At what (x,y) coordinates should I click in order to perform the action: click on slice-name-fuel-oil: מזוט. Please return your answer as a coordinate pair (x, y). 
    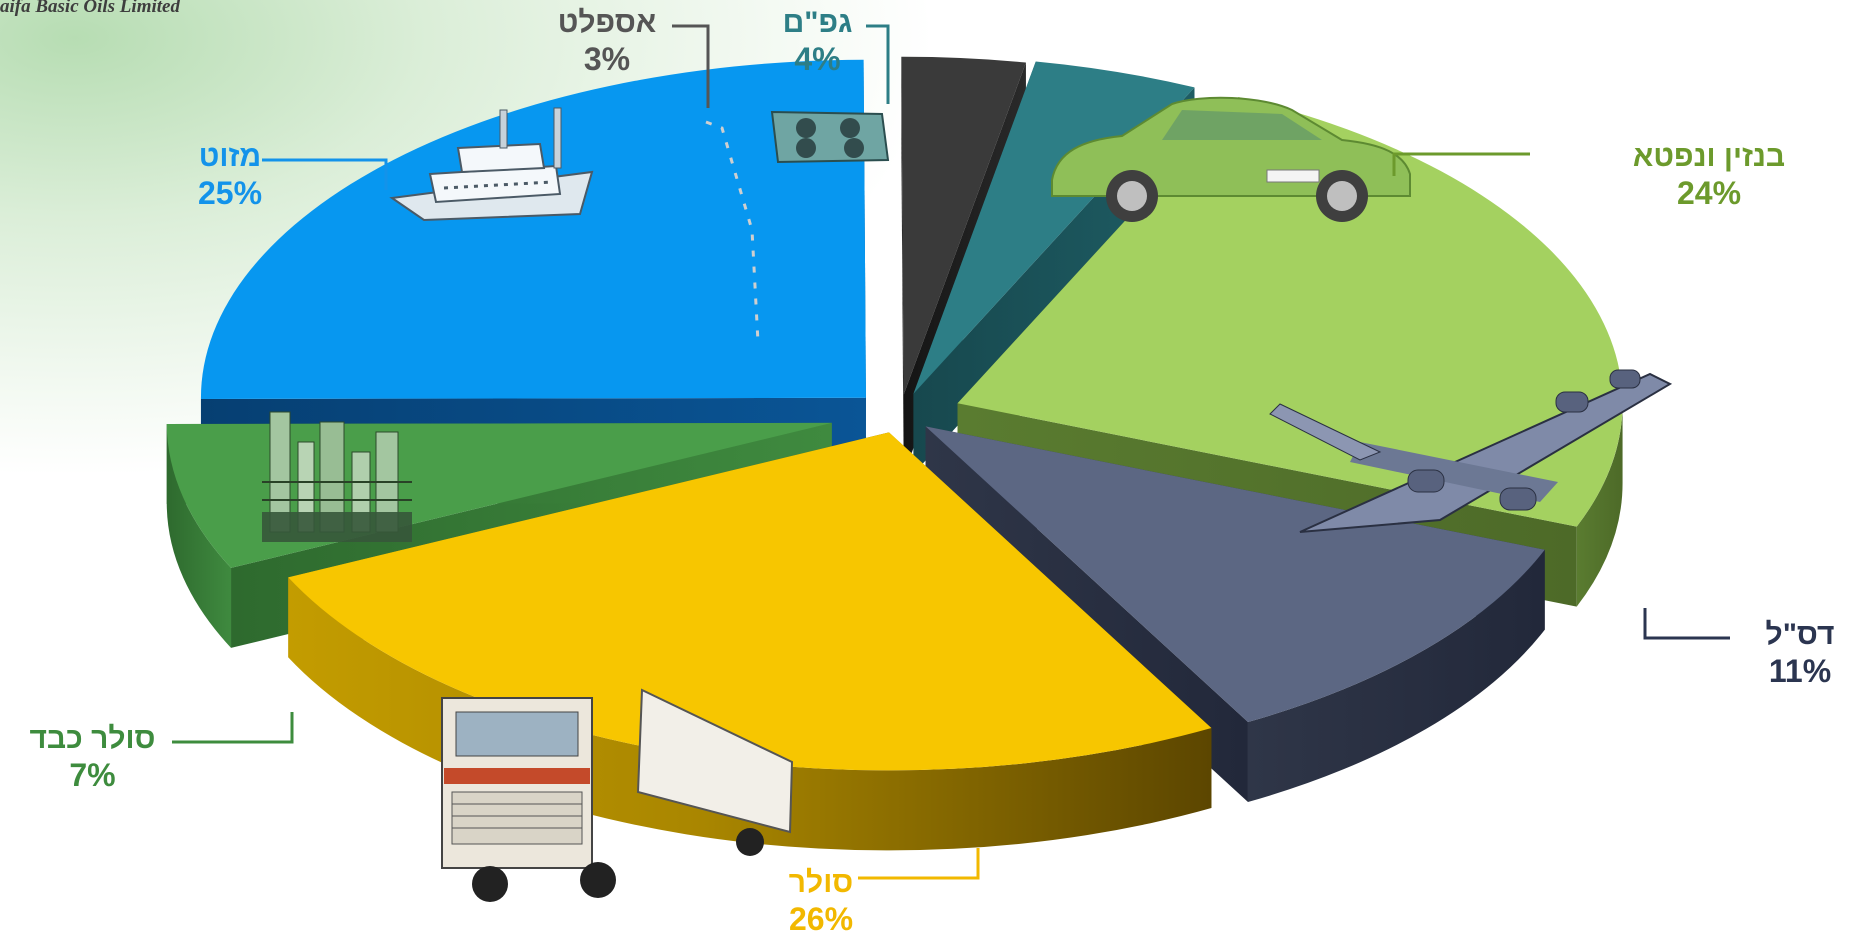
    Looking at the image, I should click on (230, 156).